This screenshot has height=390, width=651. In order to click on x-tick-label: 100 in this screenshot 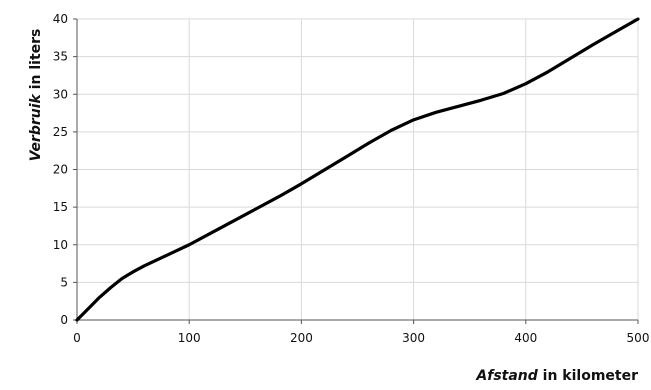, I will do `click(189, 338)`.